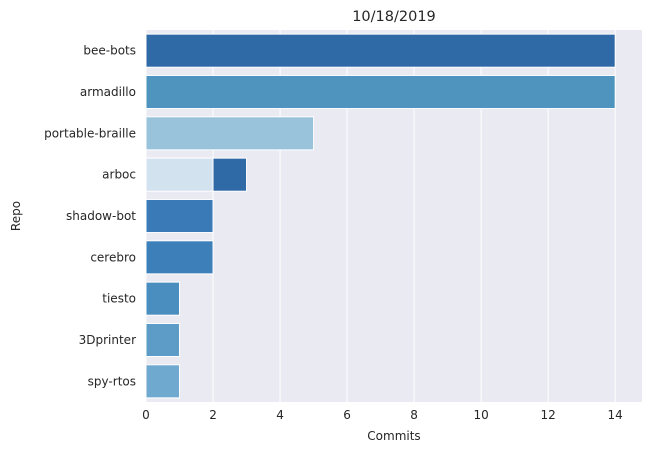 The height and width of the screenshot is (453, 655). I want to click on bar-bee-bots, so click(380, 50).